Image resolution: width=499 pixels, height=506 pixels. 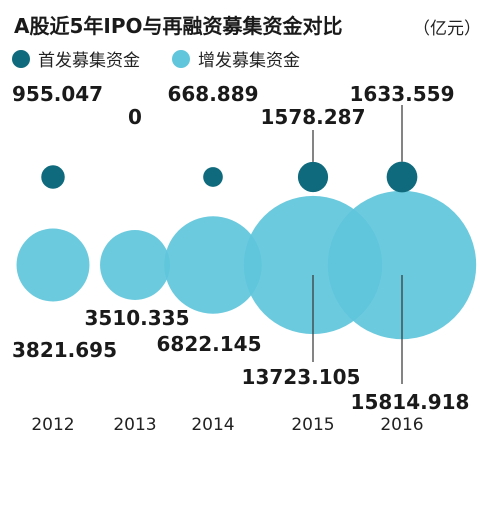 I want to click on ipo-bubble-2014, so click(x=213, y=177).